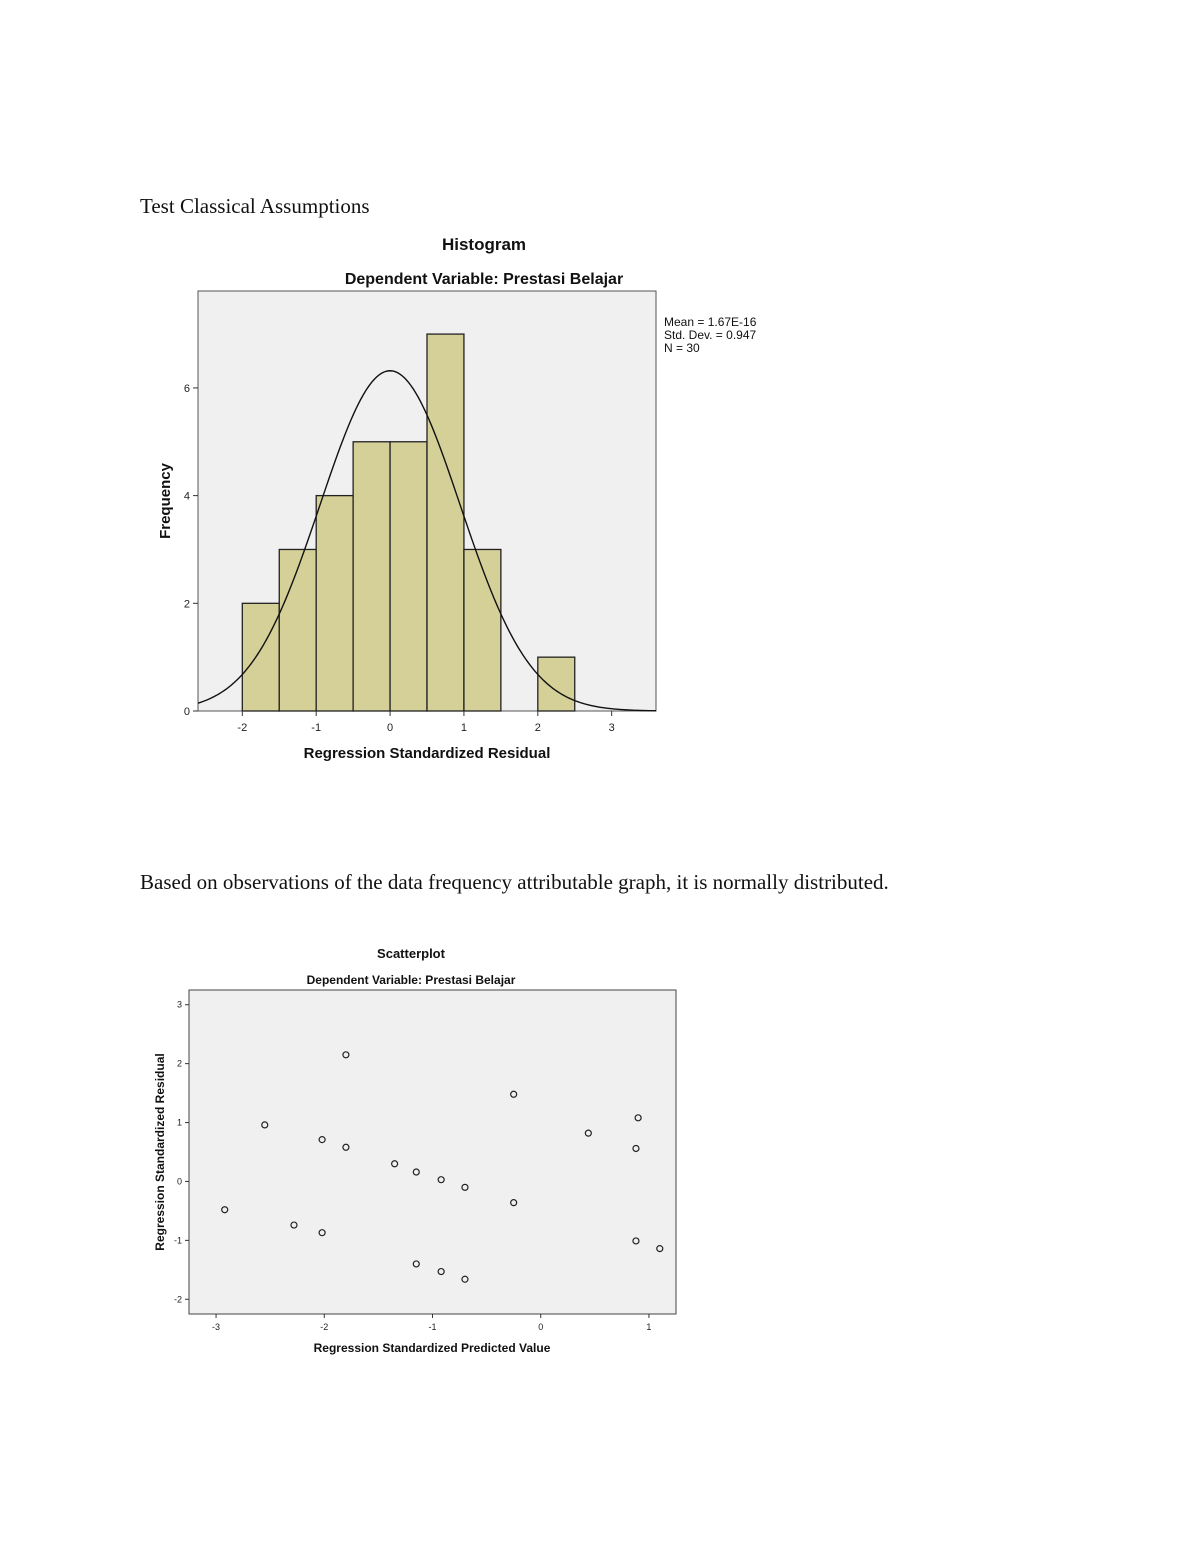 The height and width of the screenshot is (1553, 1200). Describe the element at coordinates (324, 1327) in the screenshot. I see `scatter-x-tick-label: -2` at that location.